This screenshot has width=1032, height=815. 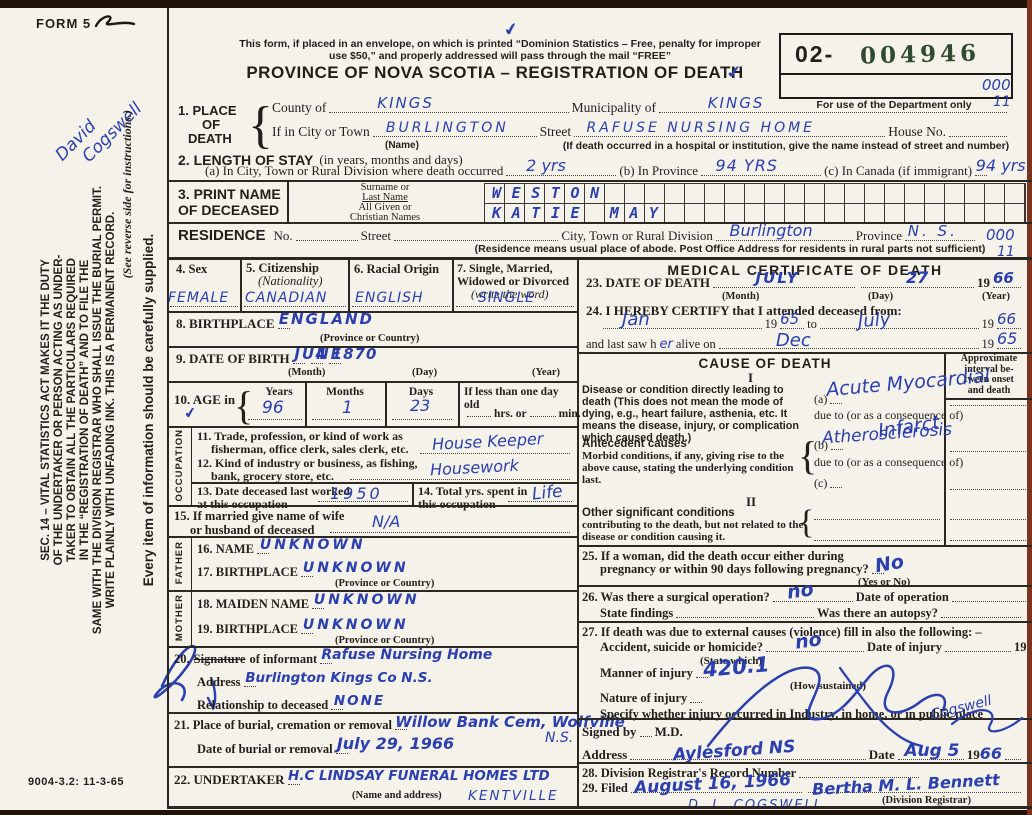 I want to click on registration-number-empty-row, so click(x=896, y=84).